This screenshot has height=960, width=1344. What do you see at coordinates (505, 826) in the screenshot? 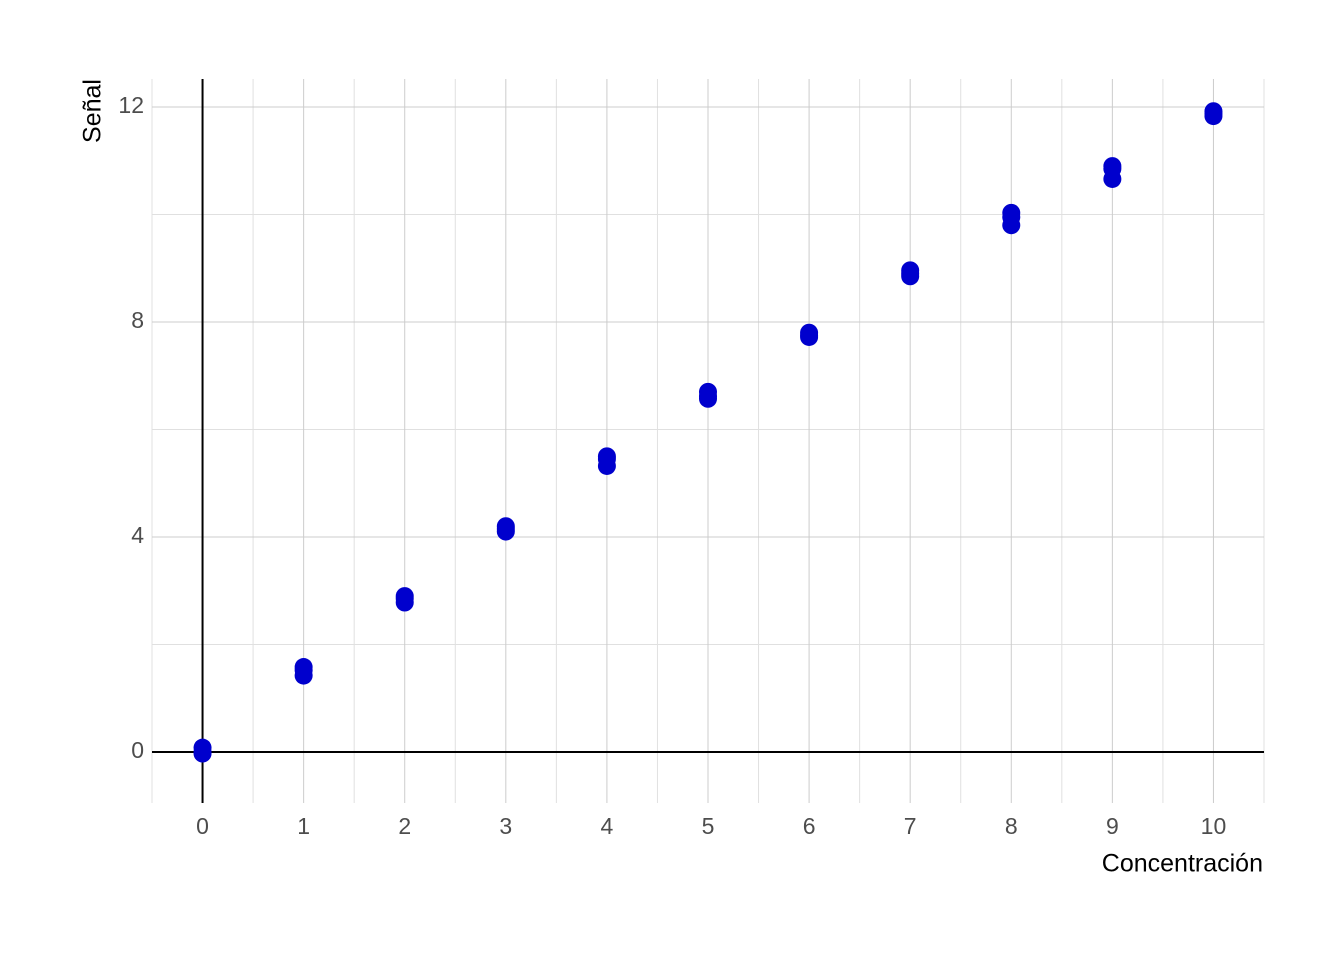
I see `x-tick-label: 3` at bounding box center [505, 826].